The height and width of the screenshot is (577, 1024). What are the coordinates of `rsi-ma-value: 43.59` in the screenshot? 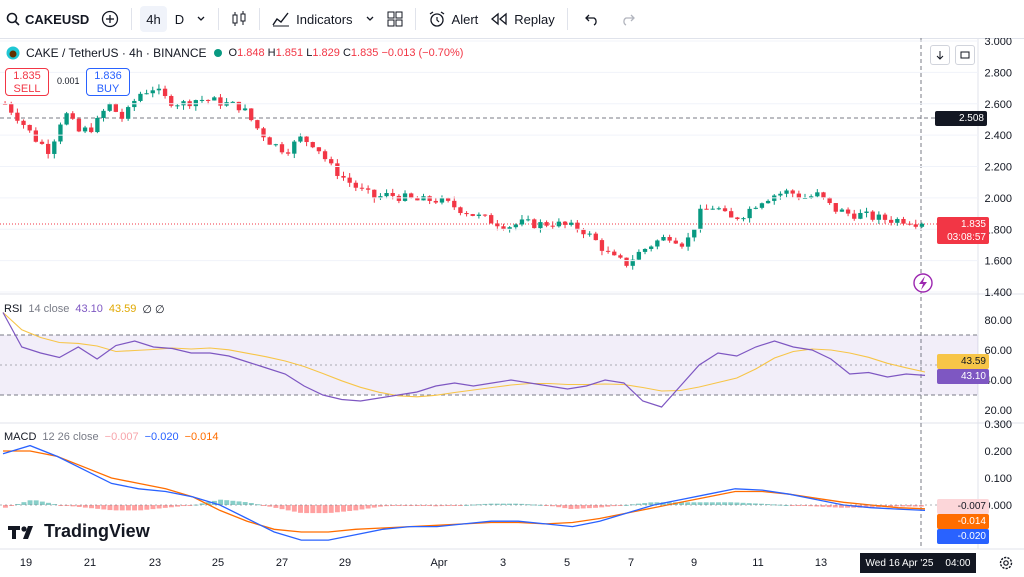 It's located at (122, 309).